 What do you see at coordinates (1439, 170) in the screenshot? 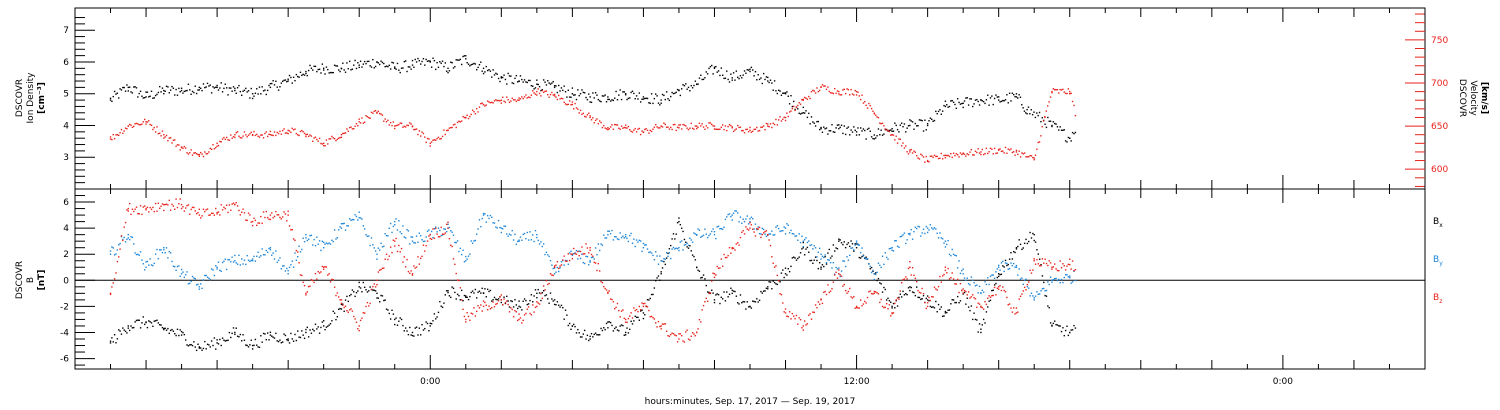
I see `tick-label: 600` at bounding box center [1439, 170].